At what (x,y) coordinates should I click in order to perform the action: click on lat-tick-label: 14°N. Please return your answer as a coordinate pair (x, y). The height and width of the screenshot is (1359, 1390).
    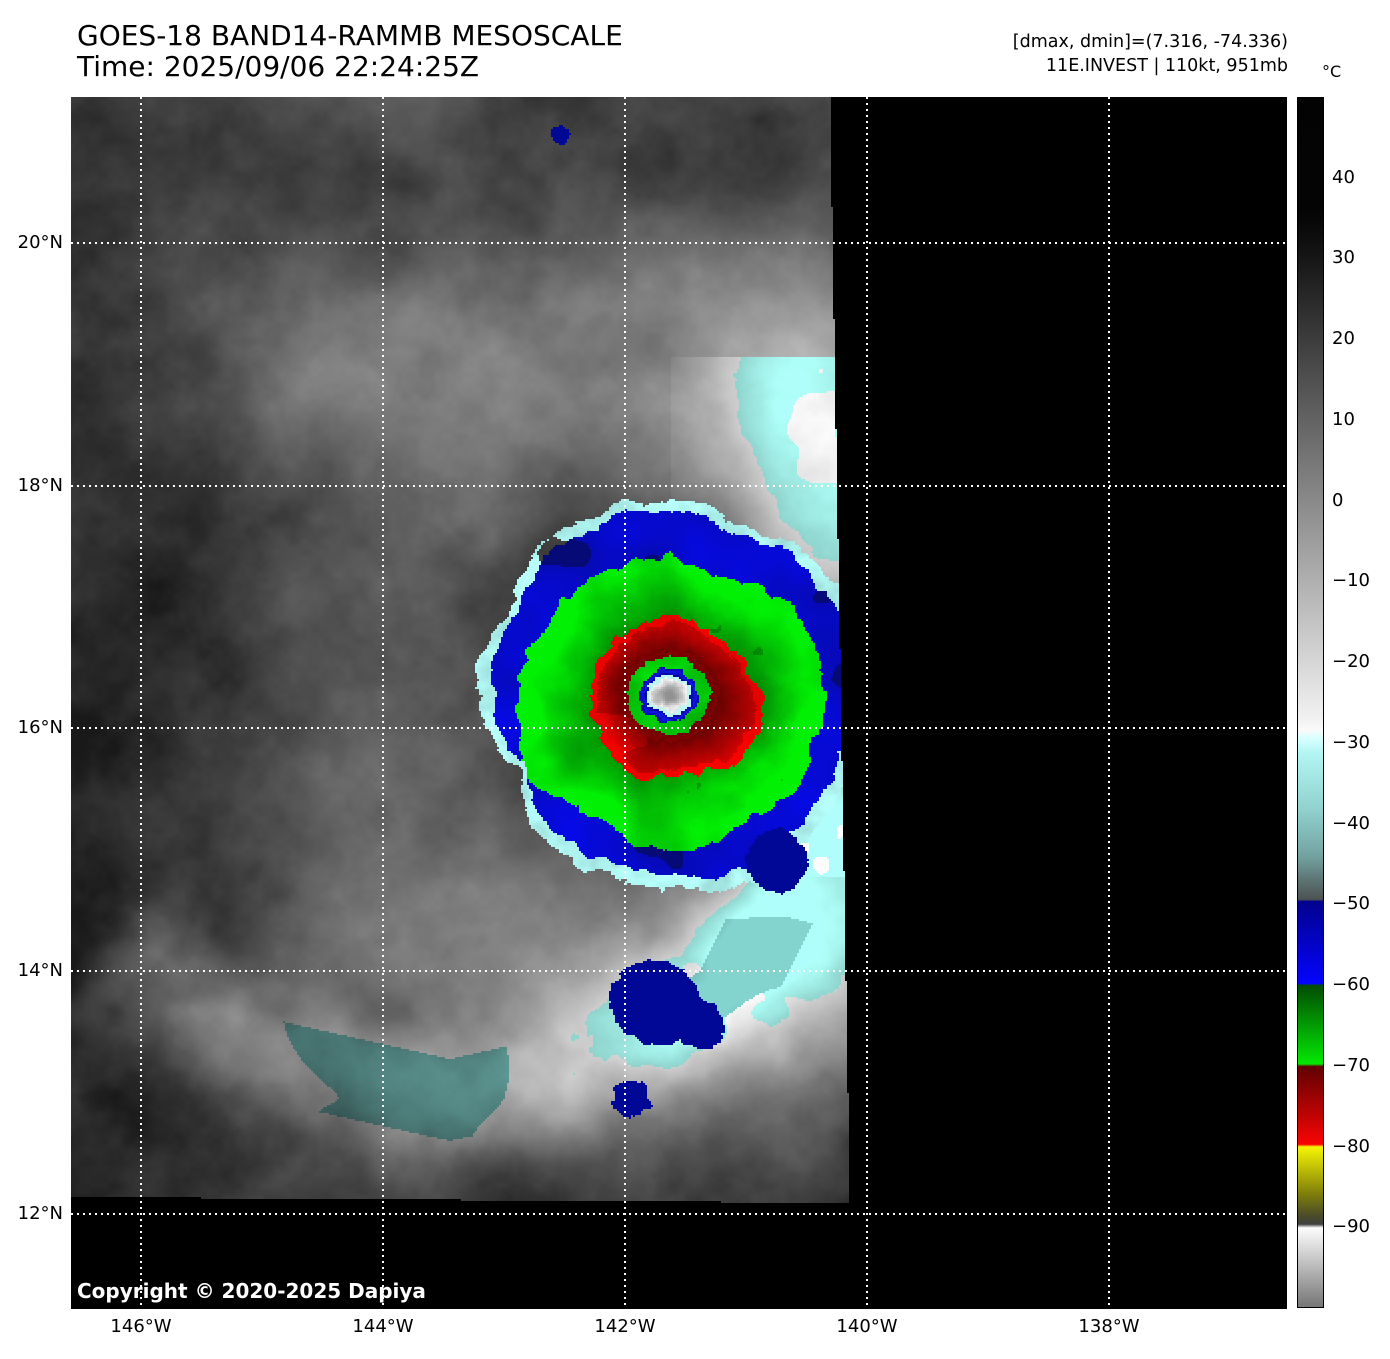
    Looking at the image, I should click on (40, 971).